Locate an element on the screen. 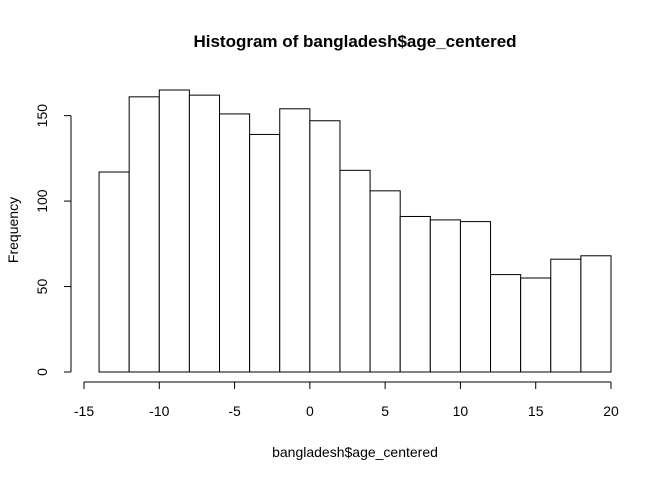 This screenshot has width=672, height=485. y-tick-label: 100 is located at coordinates (42, 201).